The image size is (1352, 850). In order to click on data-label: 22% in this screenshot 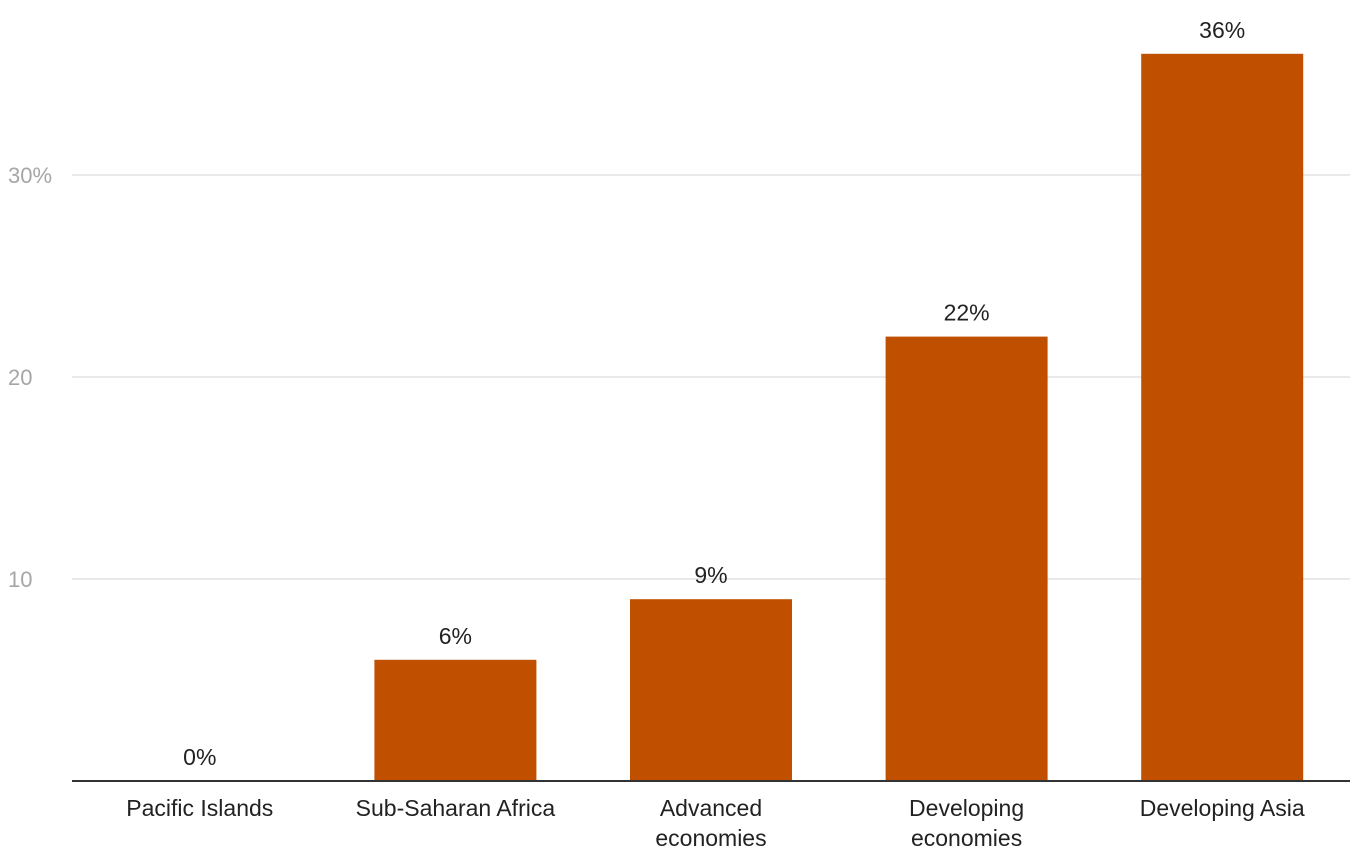, I will do `click(967, 313)`.